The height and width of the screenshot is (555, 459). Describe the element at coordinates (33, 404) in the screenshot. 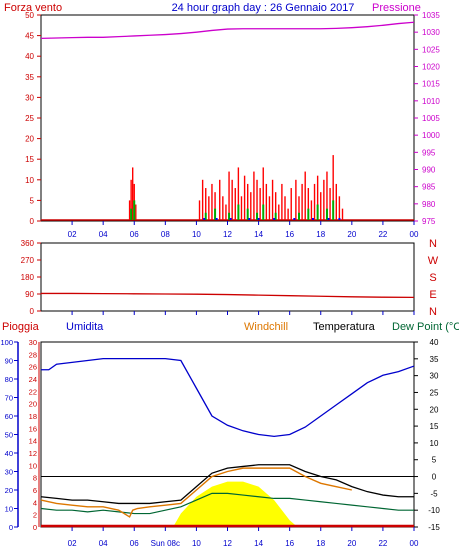

I see `y-tick-label-rain: 20` at that location.